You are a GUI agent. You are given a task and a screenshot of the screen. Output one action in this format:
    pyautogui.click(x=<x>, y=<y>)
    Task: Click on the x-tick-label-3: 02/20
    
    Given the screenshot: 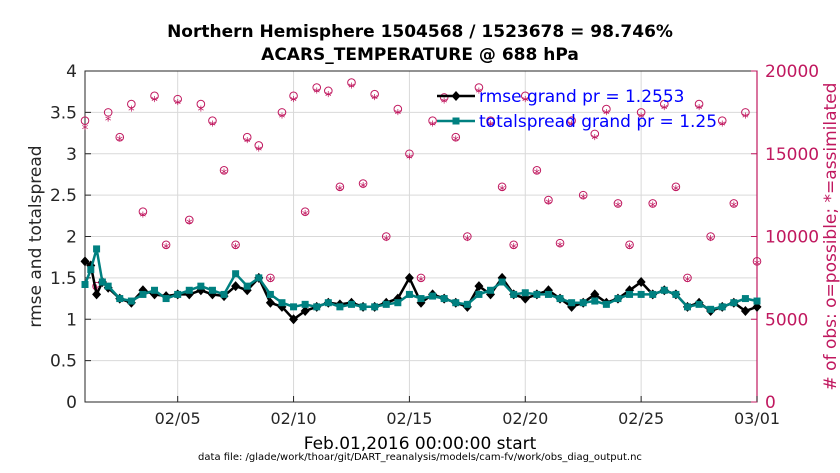 What is the action you would take?
    pyautogui.click(x=525, y=418)
    